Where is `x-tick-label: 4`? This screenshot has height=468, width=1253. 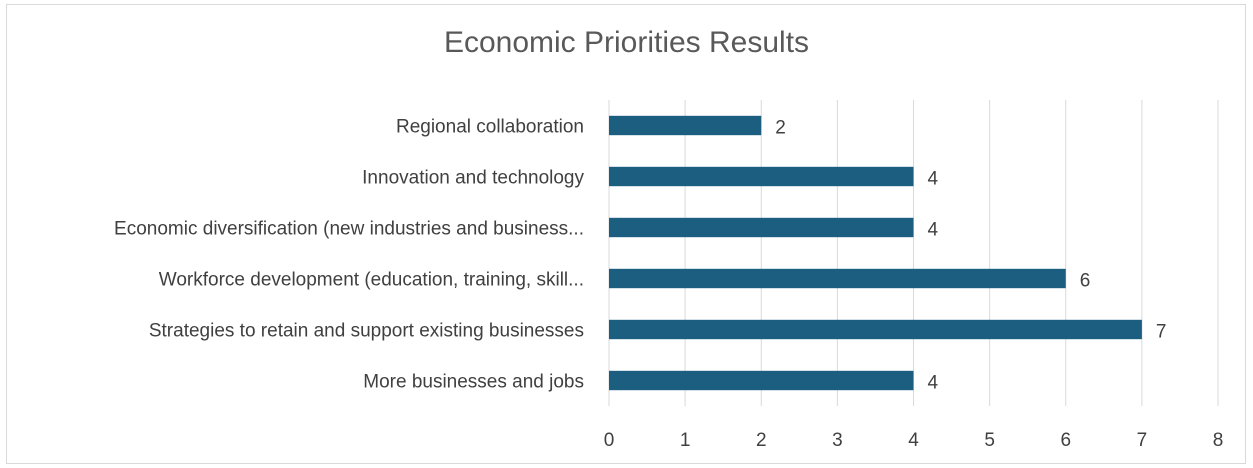
x-tick-label: 4 is located at coordinates (913, 440).